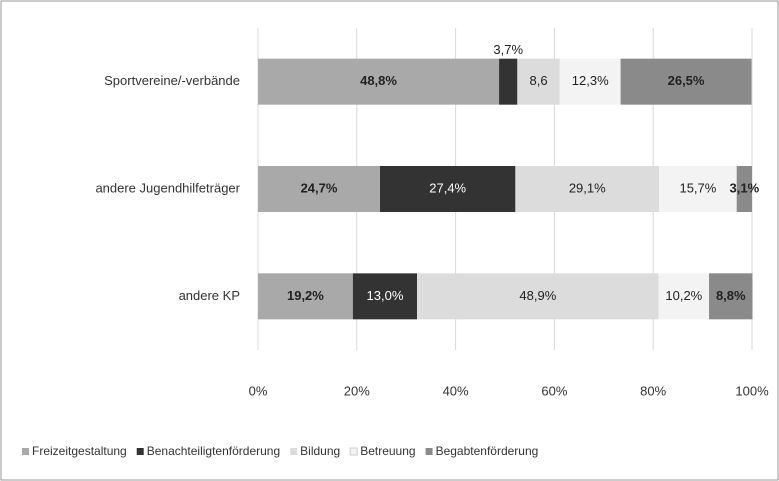  I want to click on legend-label: Begabtenförderung, so click(487, 451).